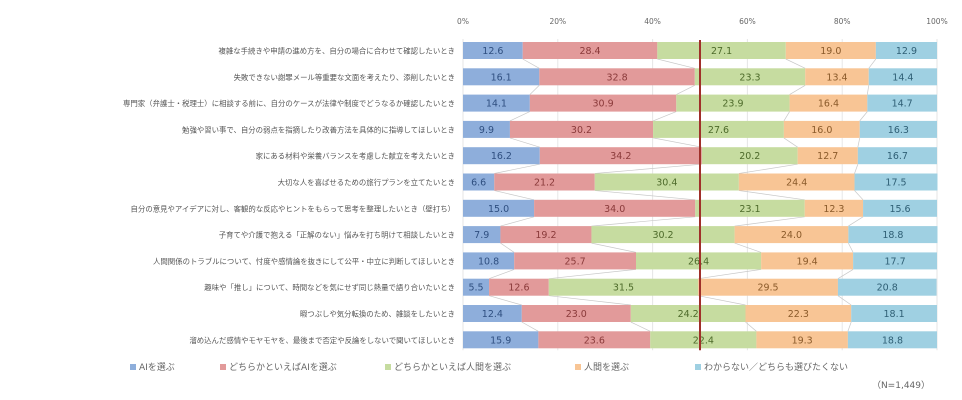 Image resolution: width=962 pixels, height=400 pixels. I want to click on data-label: 16.2, so click(501, 156).